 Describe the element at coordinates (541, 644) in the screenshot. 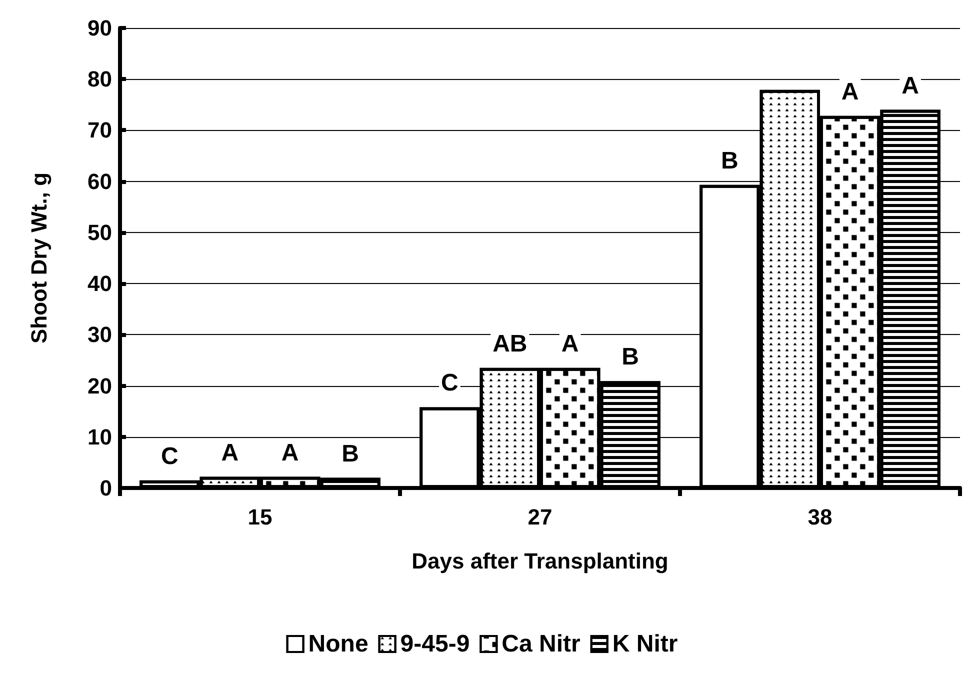

I see `legend-label: Ca Nitr` at that location.